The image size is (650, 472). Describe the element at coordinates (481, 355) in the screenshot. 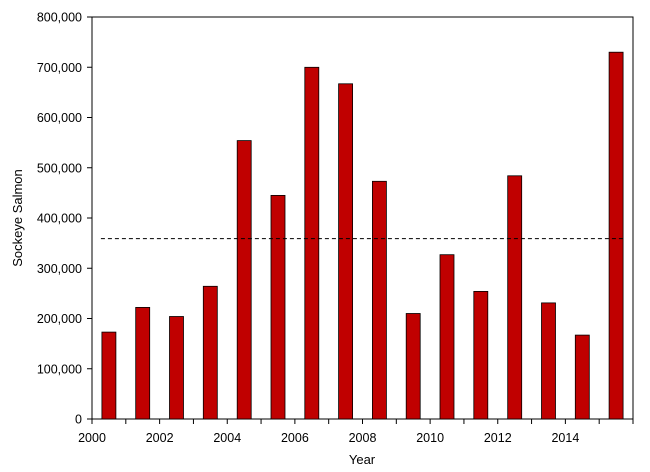

I see `bar-2011` at that location.